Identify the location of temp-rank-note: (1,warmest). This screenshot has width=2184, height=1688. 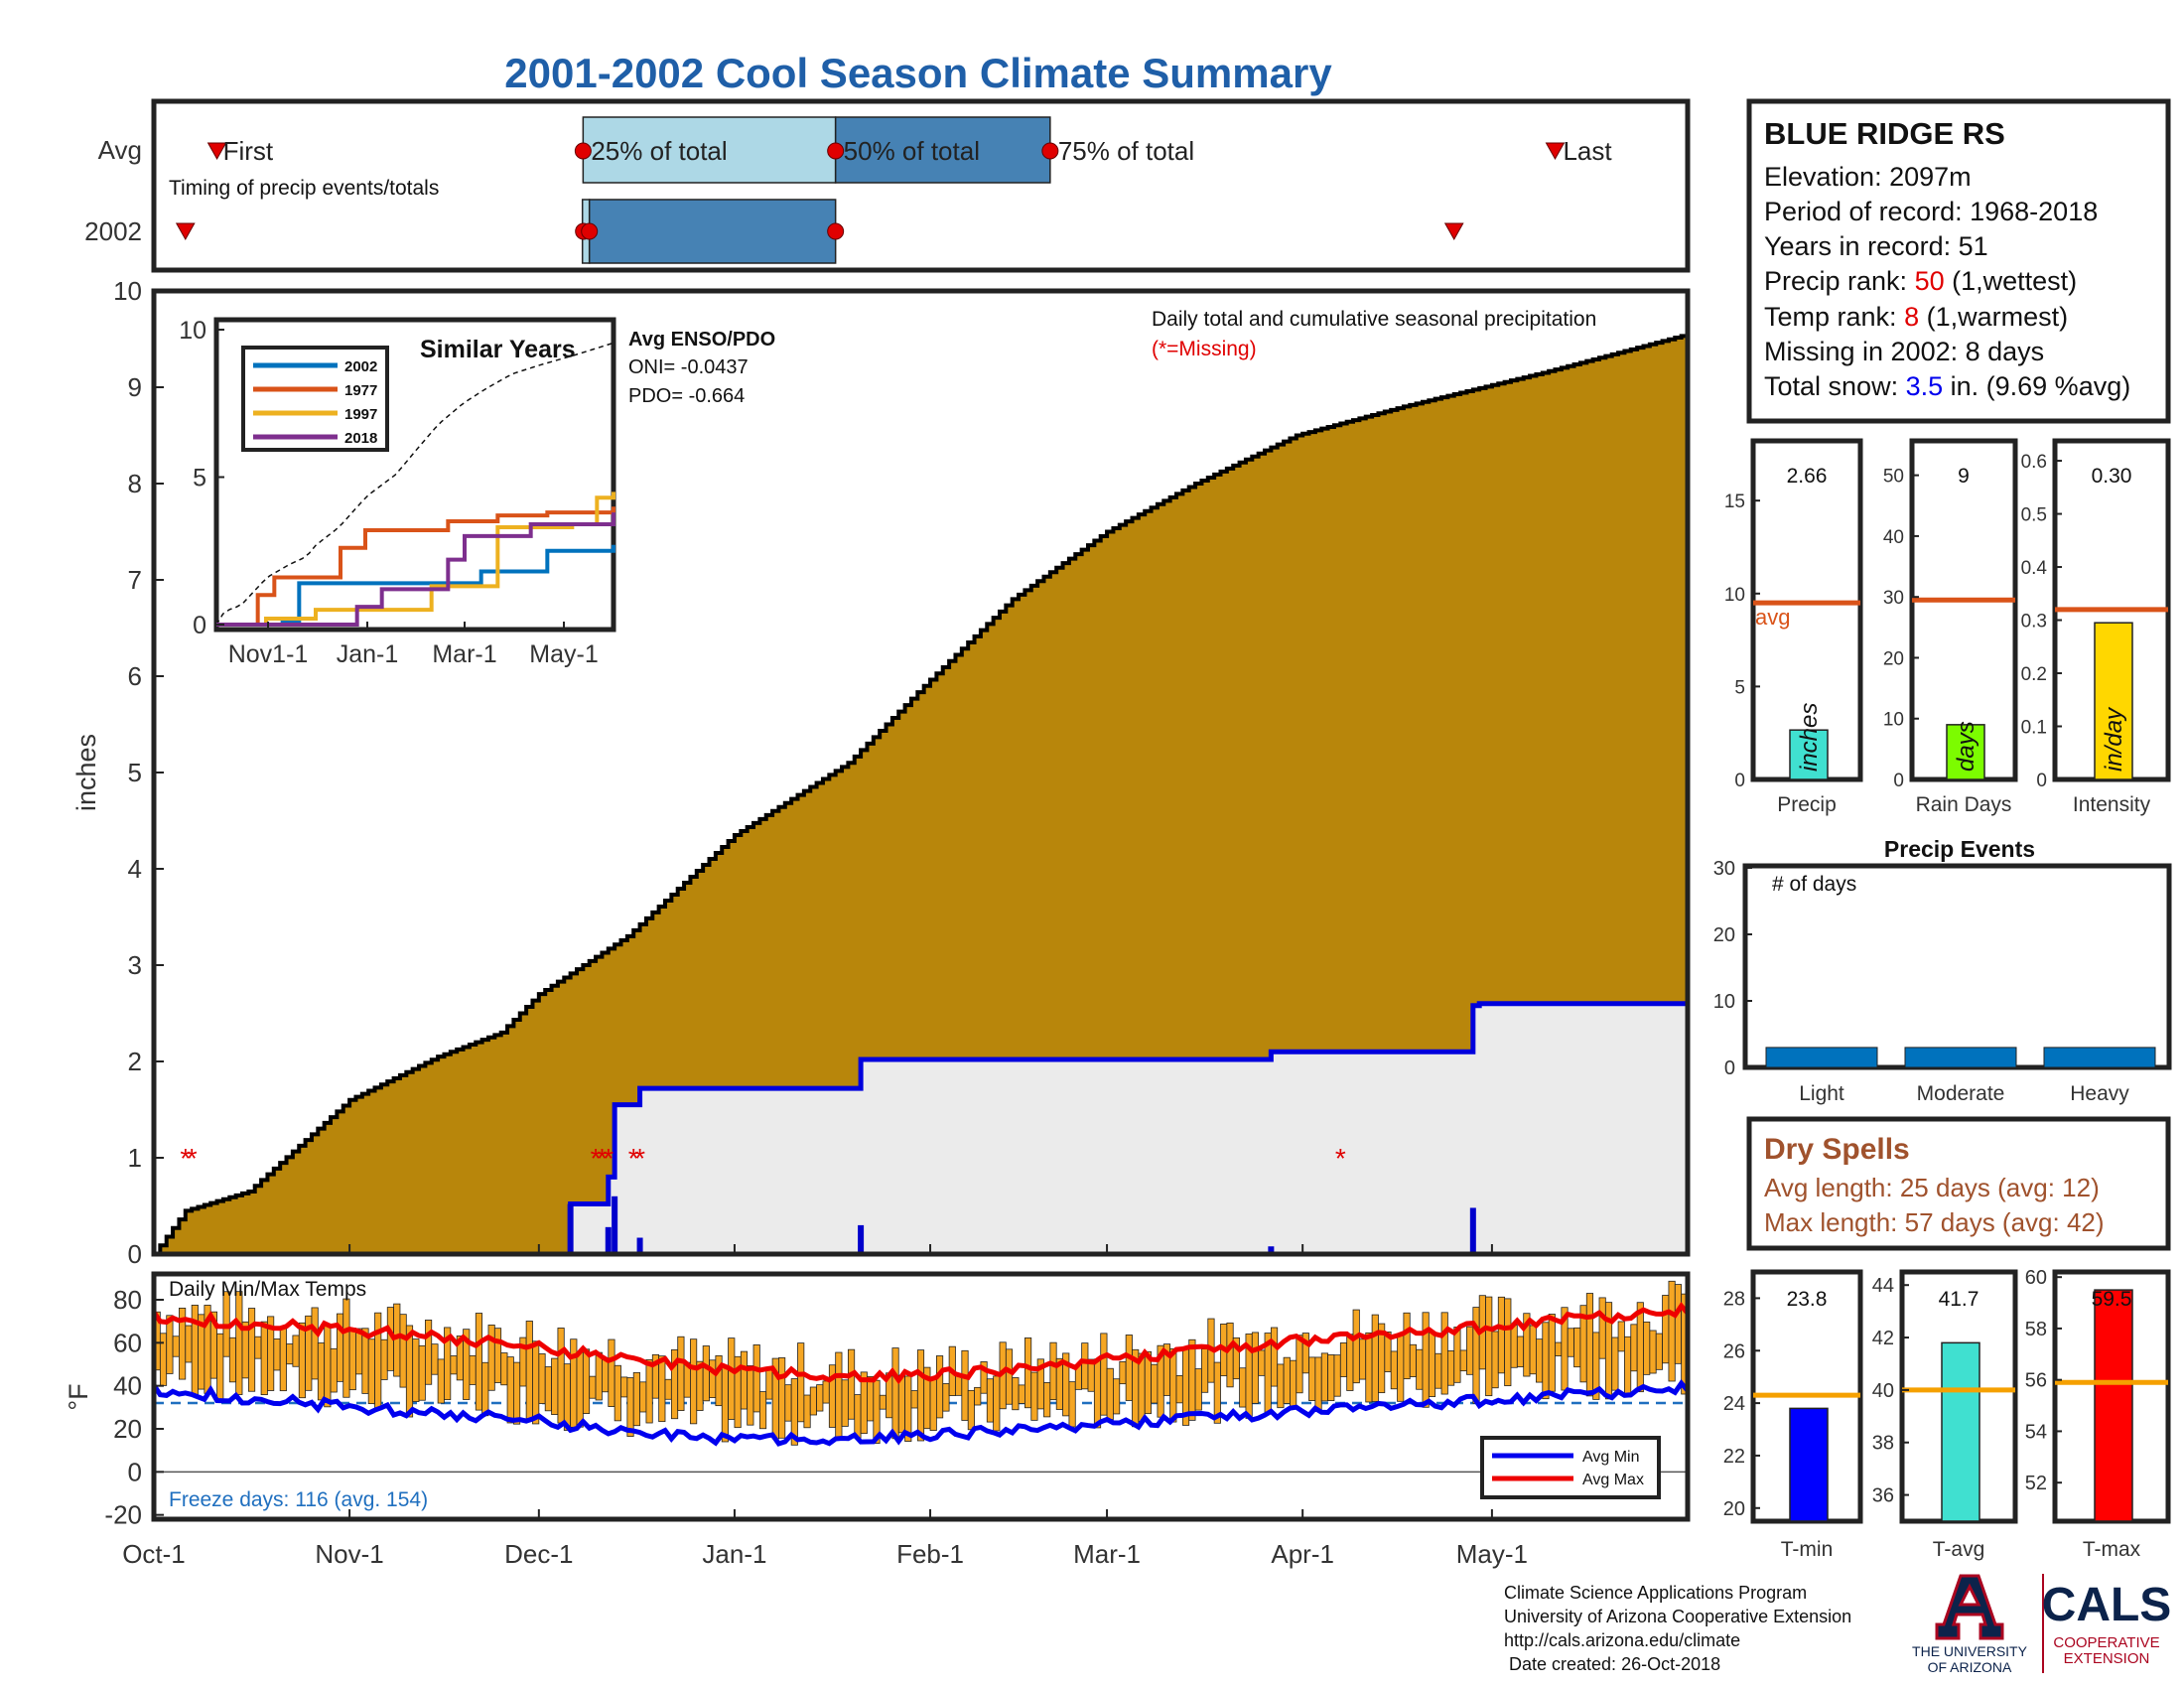
(1993, 317).